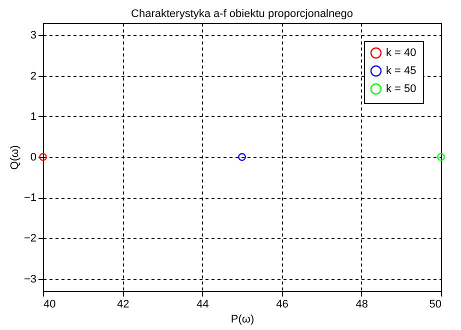 The image size is (461, 330). Describe the element at coordinates (362, 304) in the screenshot. I see `x-tick-label: 48` at that location.